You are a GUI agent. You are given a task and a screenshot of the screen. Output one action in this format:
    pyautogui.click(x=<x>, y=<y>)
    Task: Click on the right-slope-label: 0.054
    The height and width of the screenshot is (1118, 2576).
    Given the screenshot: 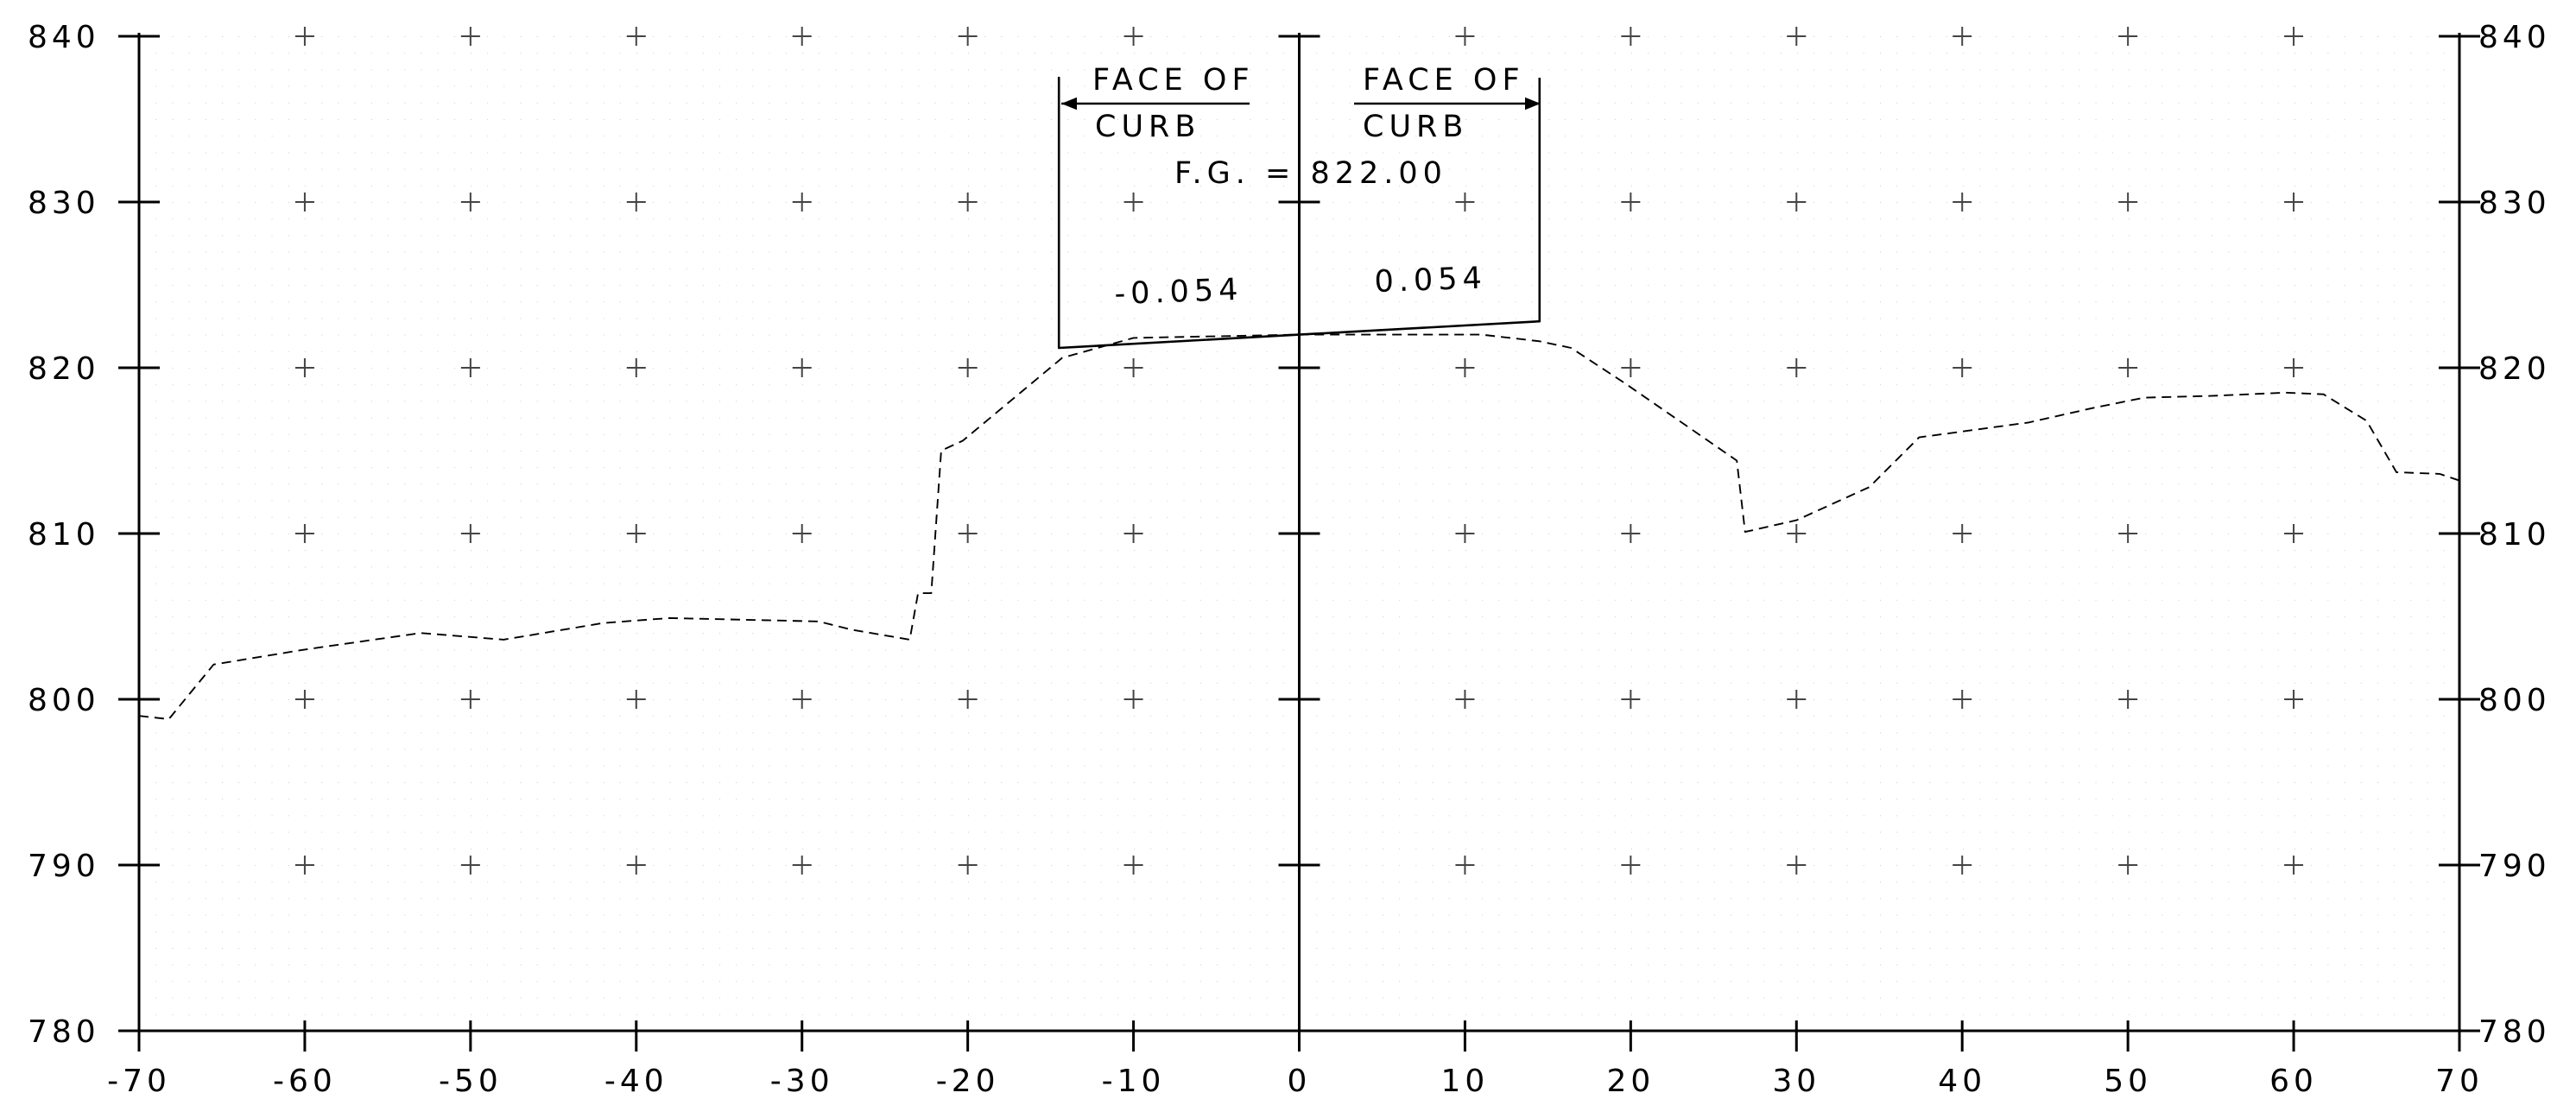 What is the action you would take?
    pyautogui.click(x=1431, y=280)
    